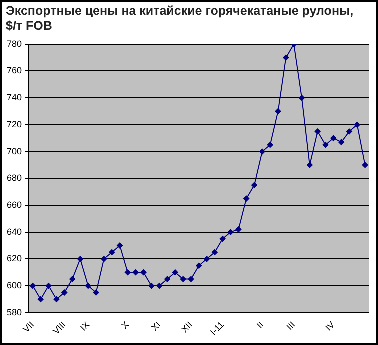 The height and width of the screenshot is (345, 378). What do you see at coordinates (14, 71) in the screenshot?
I see `y-tick-label: 760` at bounding box center [14, 71].